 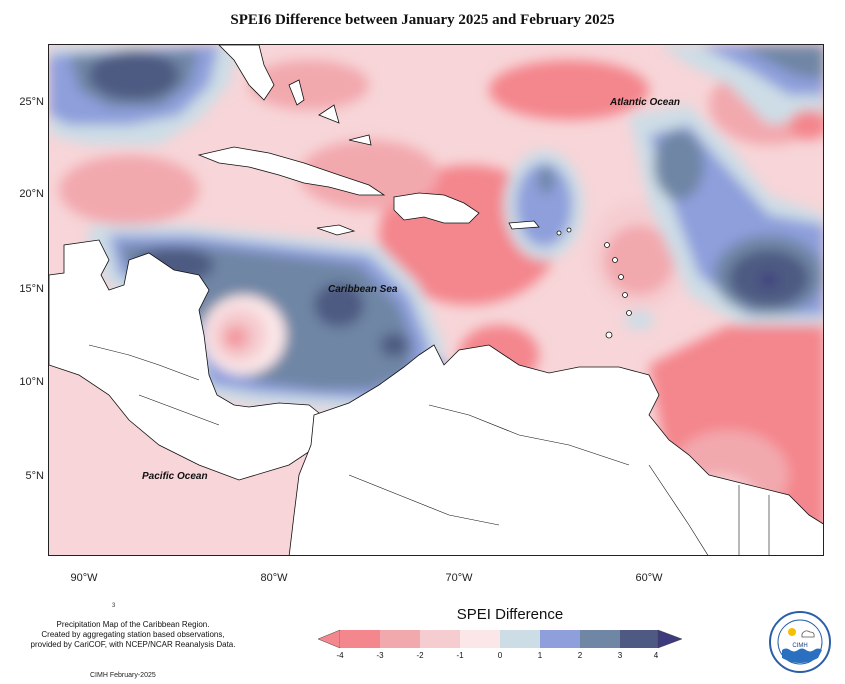 What do you see at coordinates (510, 614) in the screenshot?
I see `legend-title: SPEI Difference` at bounding box center [510, 614].